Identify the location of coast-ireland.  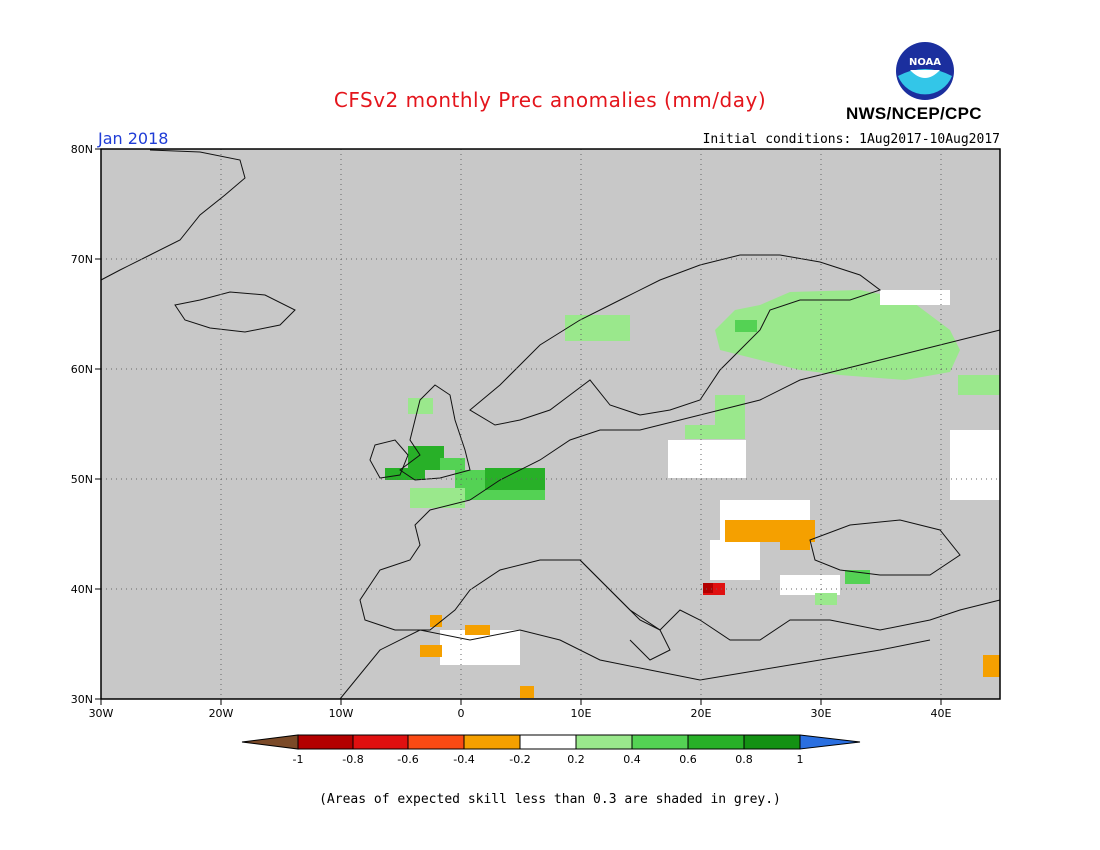
(389, 459).